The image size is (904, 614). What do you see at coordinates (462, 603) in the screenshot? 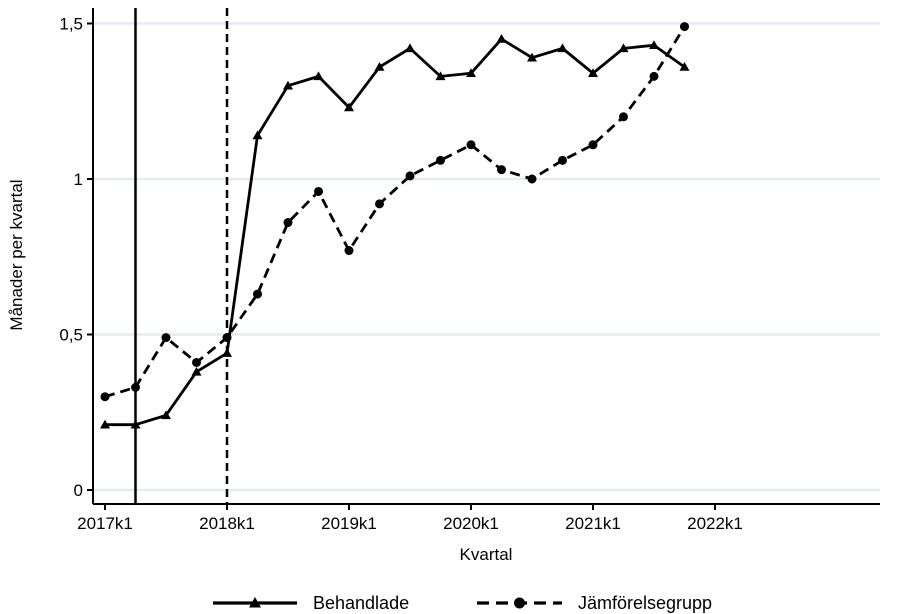
I see `legend: Behandlade Jämförelsegrupp` at bounding box center [462, 603].